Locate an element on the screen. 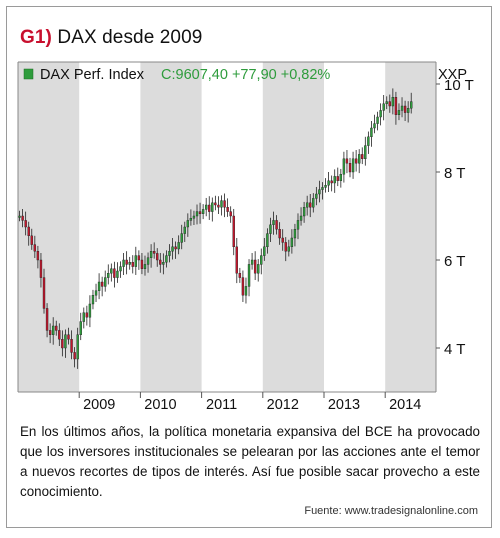  x-tick-label: 2009 is located at coordinates (99, 405).